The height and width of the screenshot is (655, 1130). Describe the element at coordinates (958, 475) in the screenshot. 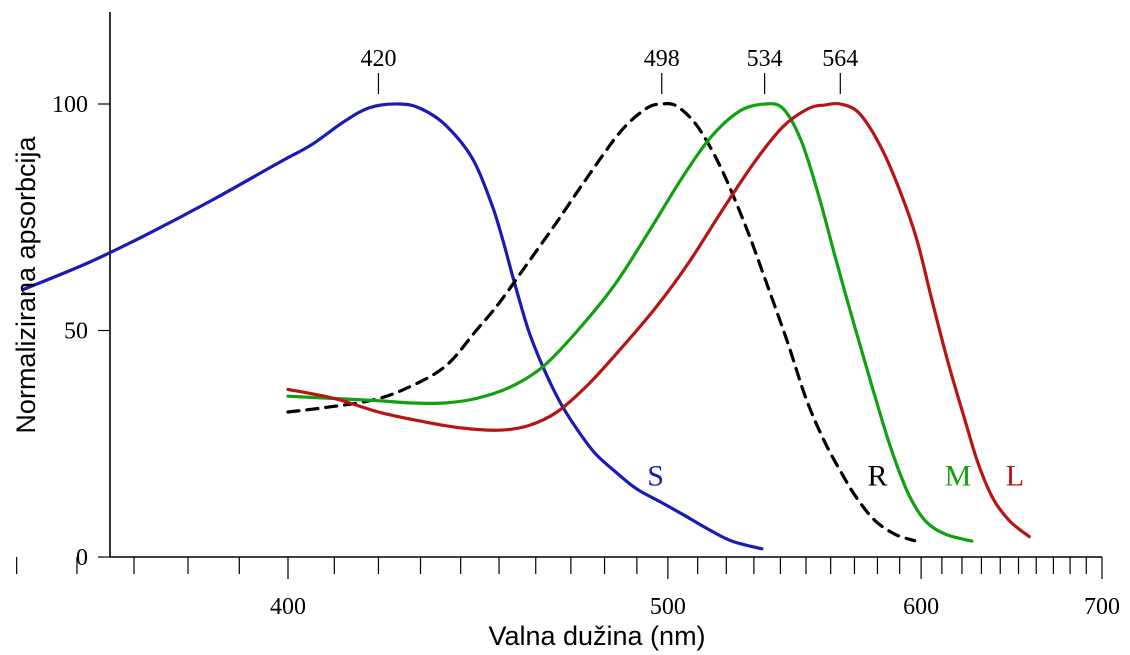

I see `series-label-M: M` at that location.